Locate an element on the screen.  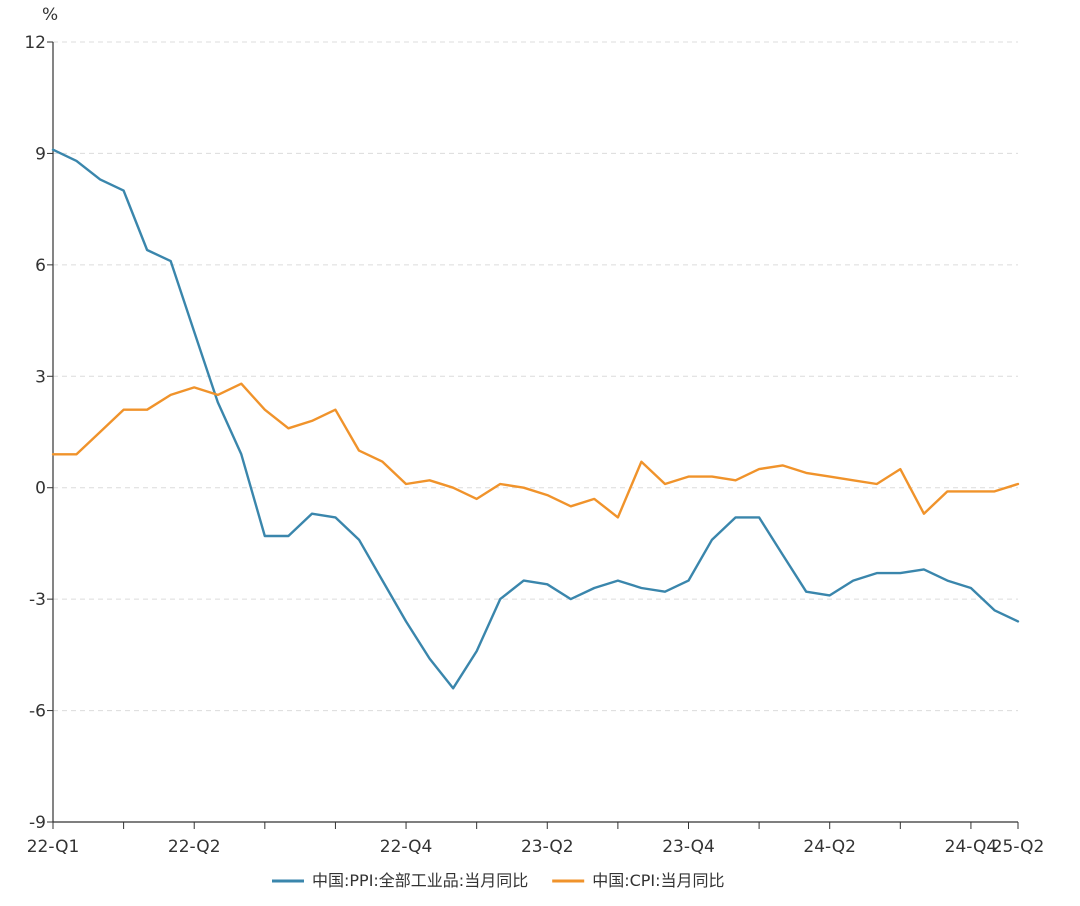
legend: 中国:PPI:全部工业品:当月同比 中国:CPI:当月同比 is located at coordinates (498, 880).